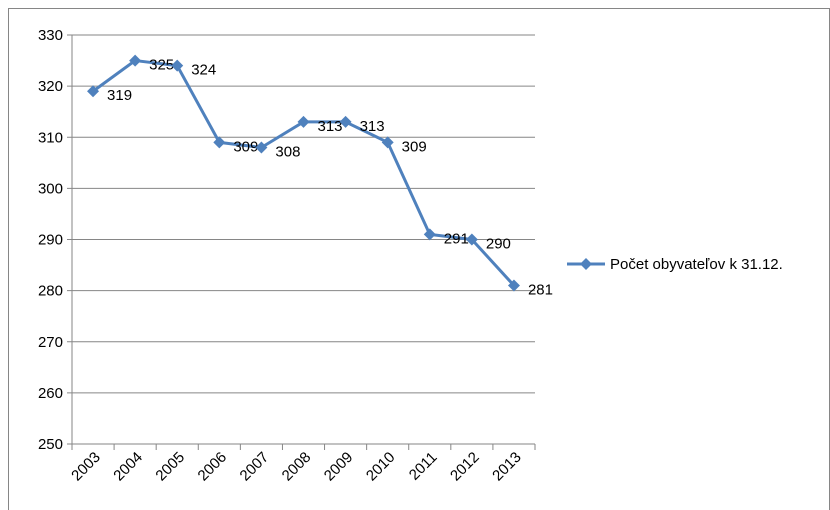 The height and width of the screenshot is (510, 830). I want to click on x-tick-label: 2012, so click(465, 467).